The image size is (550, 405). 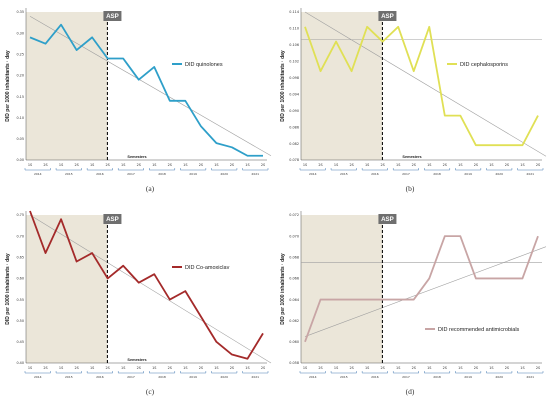 What do you see at coordinates (344, 174) in the screenshot?
I see `year-label: 2015` at bounding box center [344, 174].